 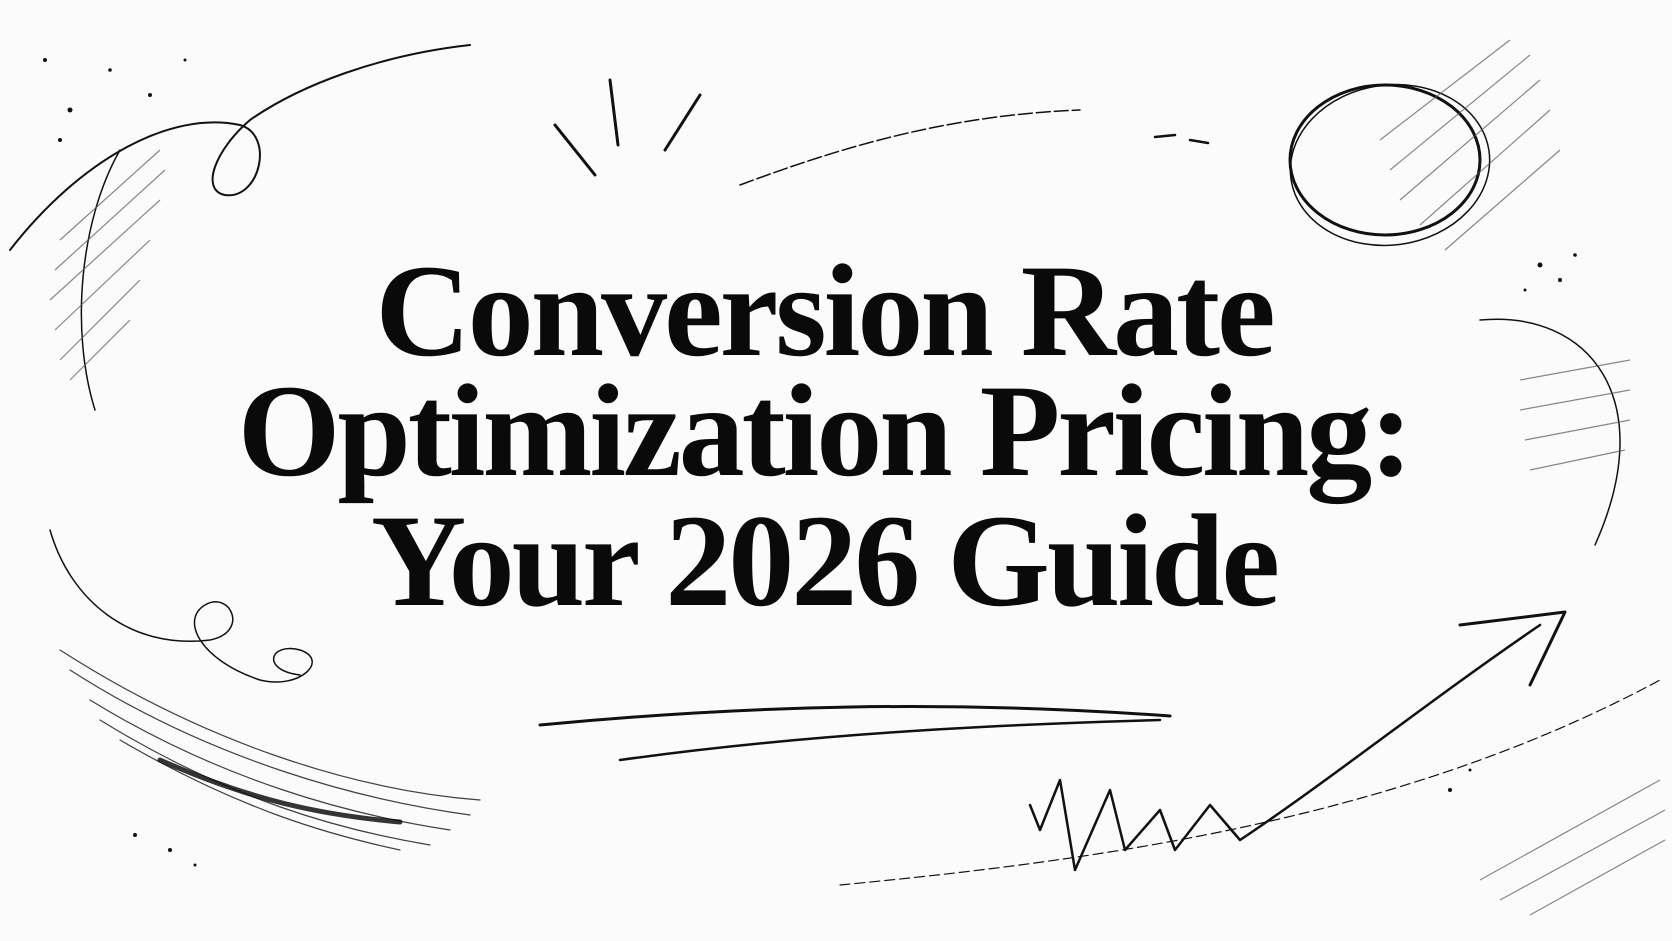 I want to click on dash, so click(x=1181, y=139).